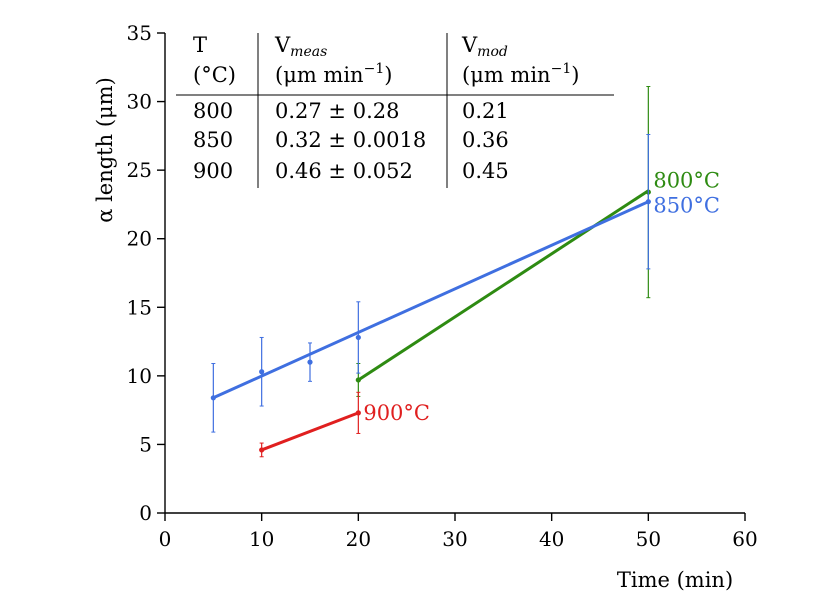  I want to click on table-cell: 0.27 ± 0.28, so click(337, 111).